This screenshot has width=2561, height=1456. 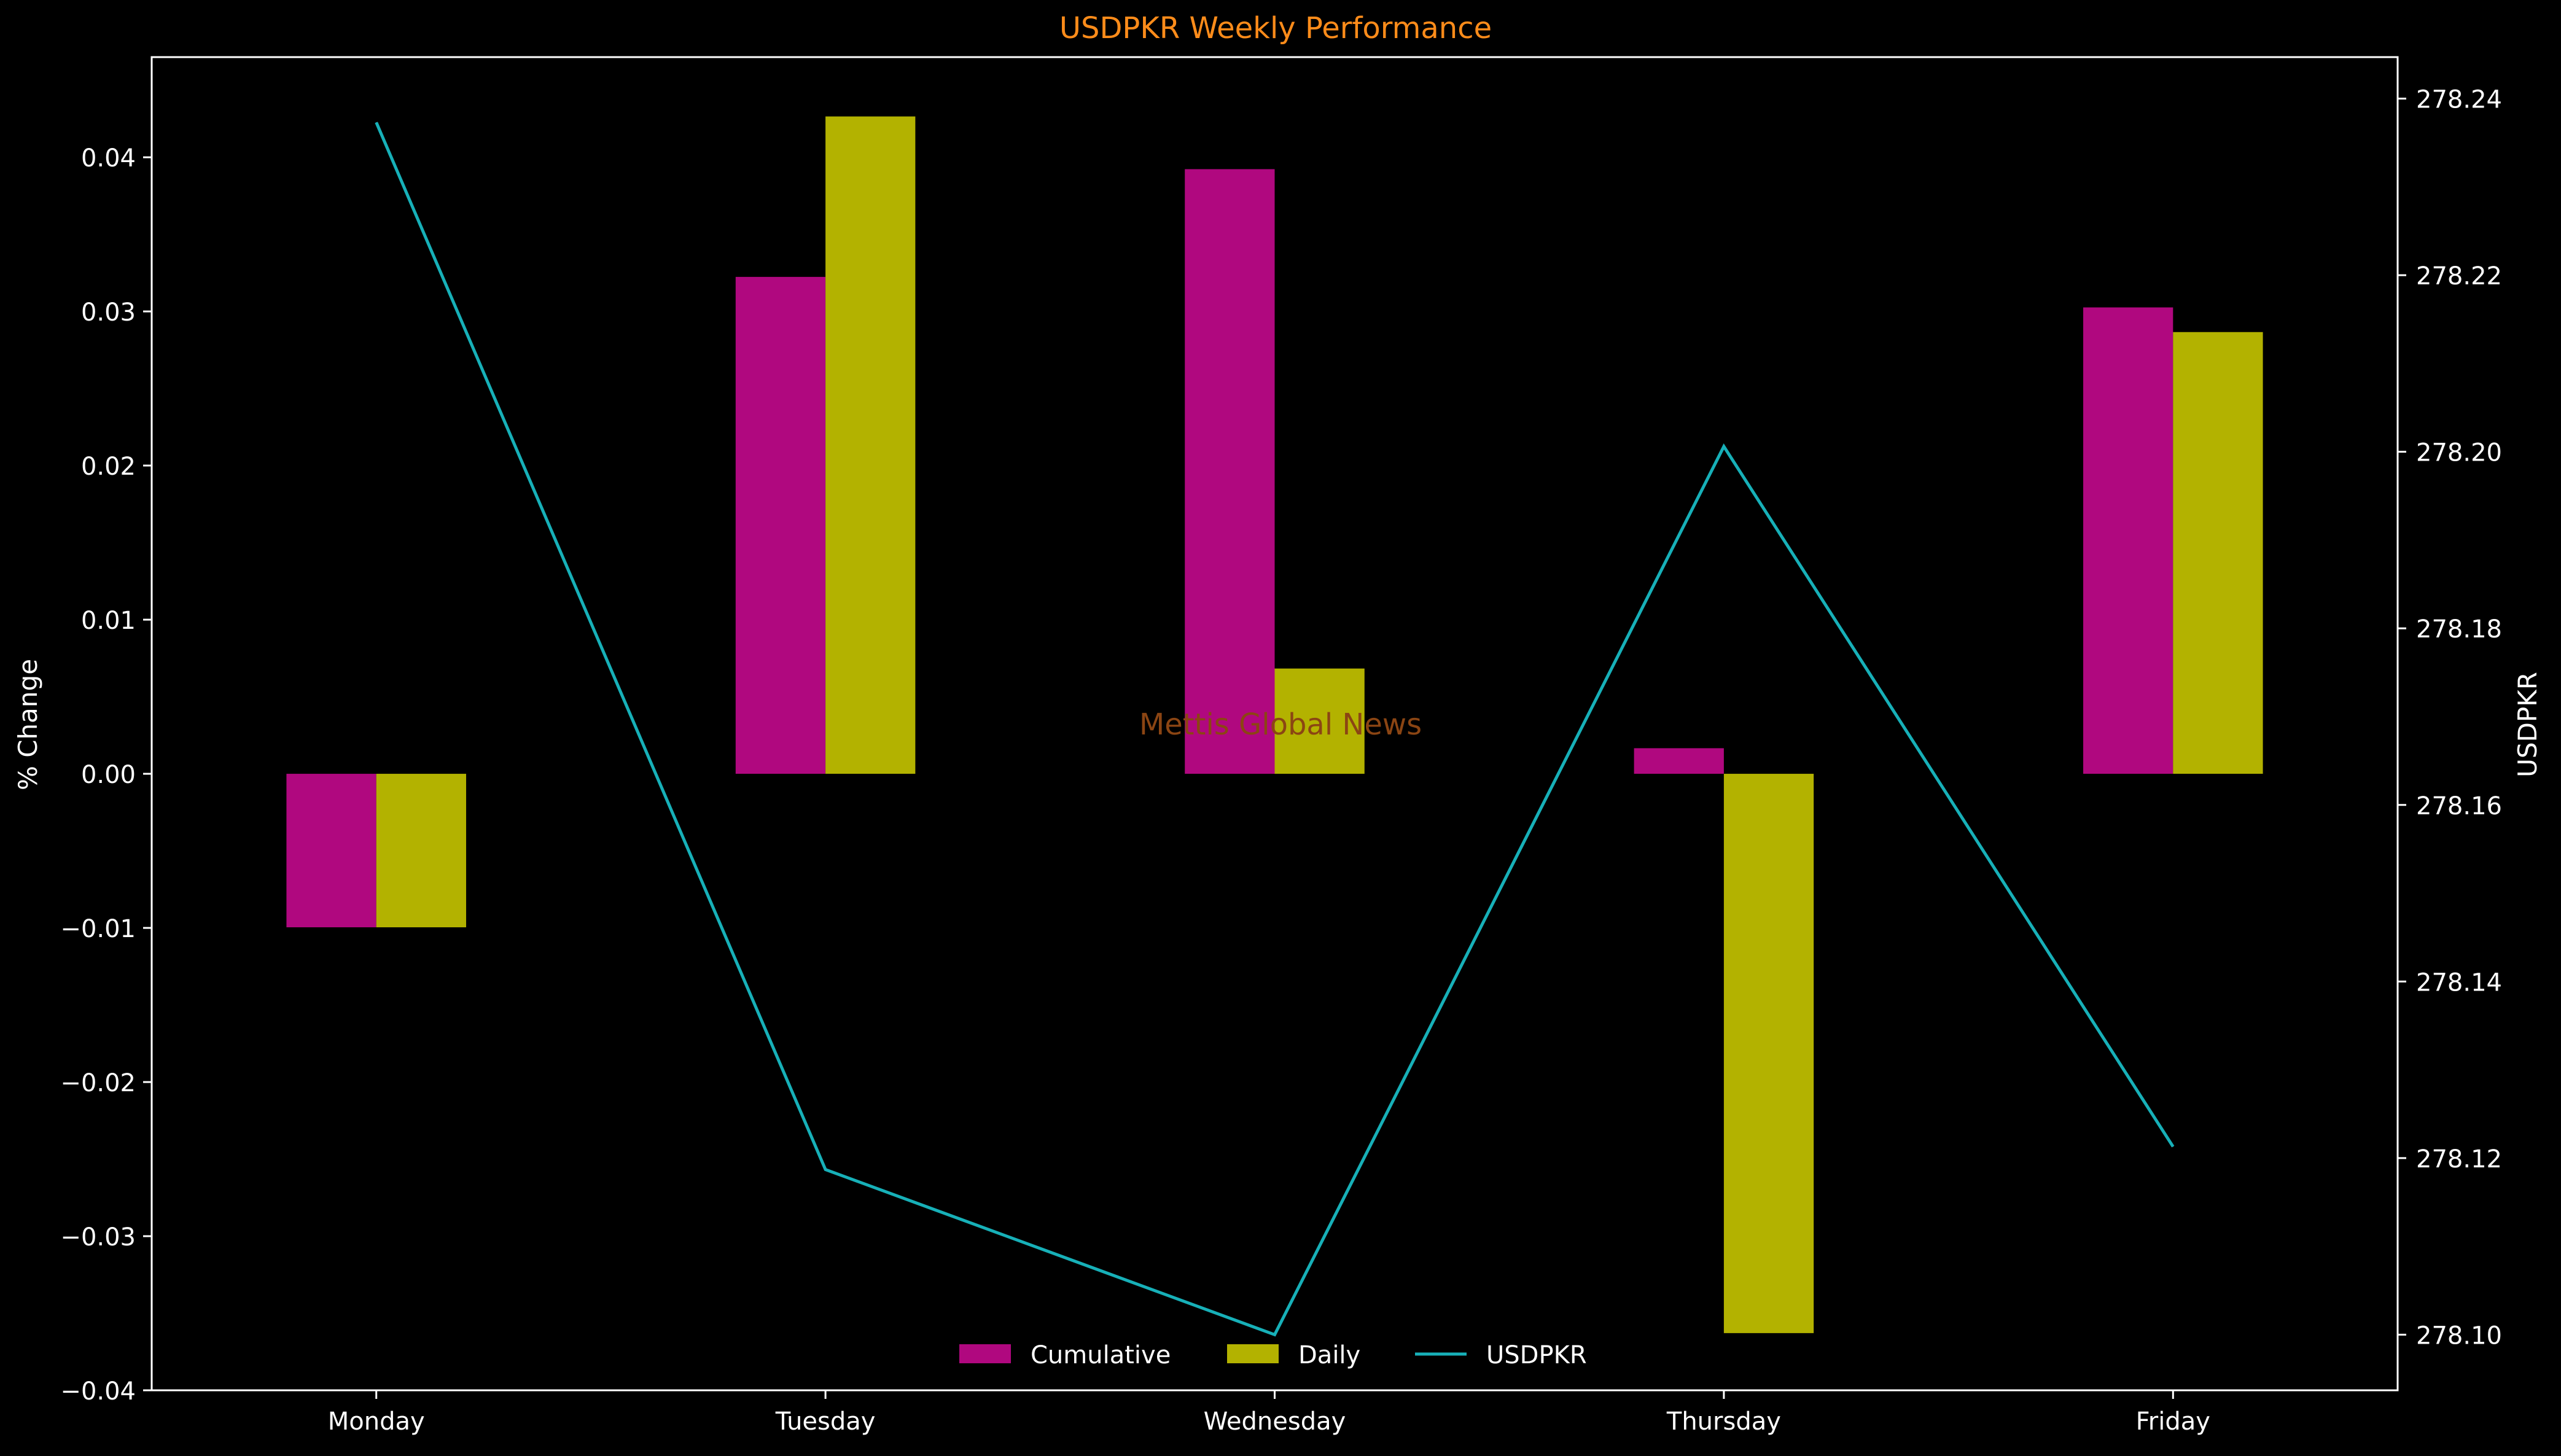 I want to click on y2-tick-label: 278.14, so click(x=2459, y=982).